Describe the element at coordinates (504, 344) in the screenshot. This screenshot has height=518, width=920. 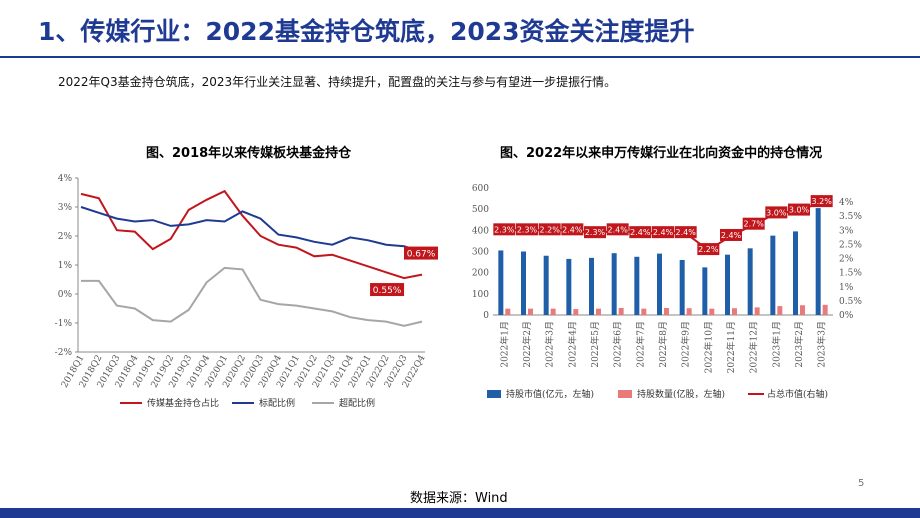
I see `chart2-x-tick-label: 2022年1月` at that location.